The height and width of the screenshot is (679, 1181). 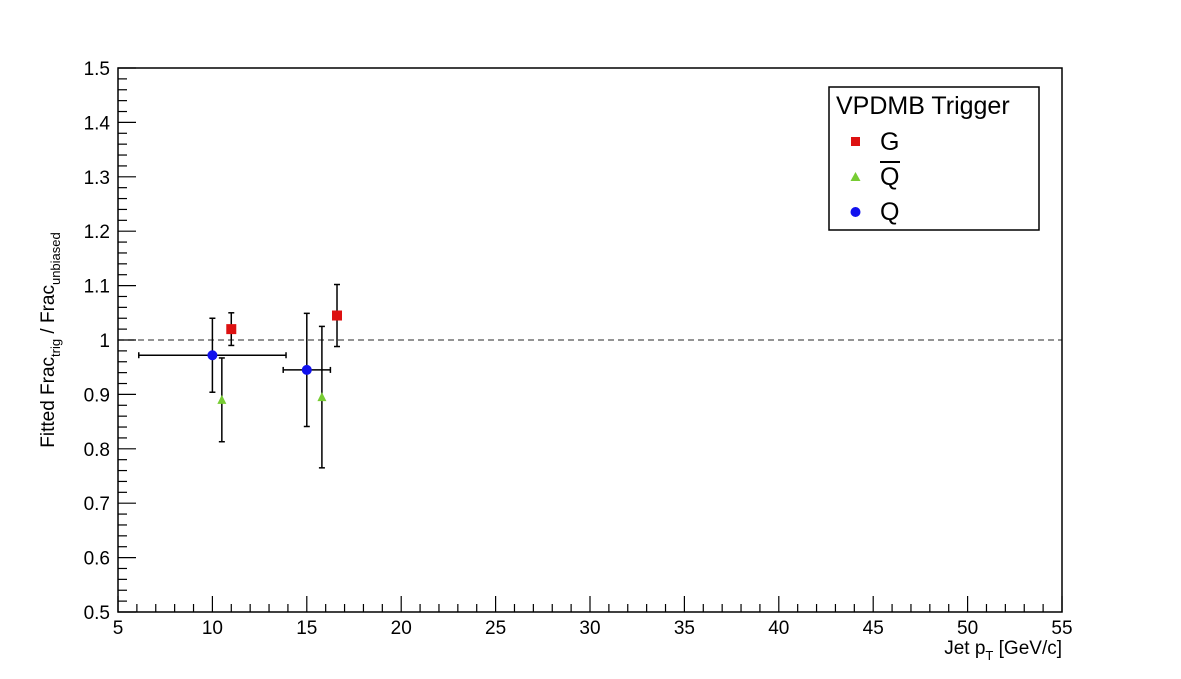 I want to click on y-tick-label: 0.6, so click(x=97, y=559).